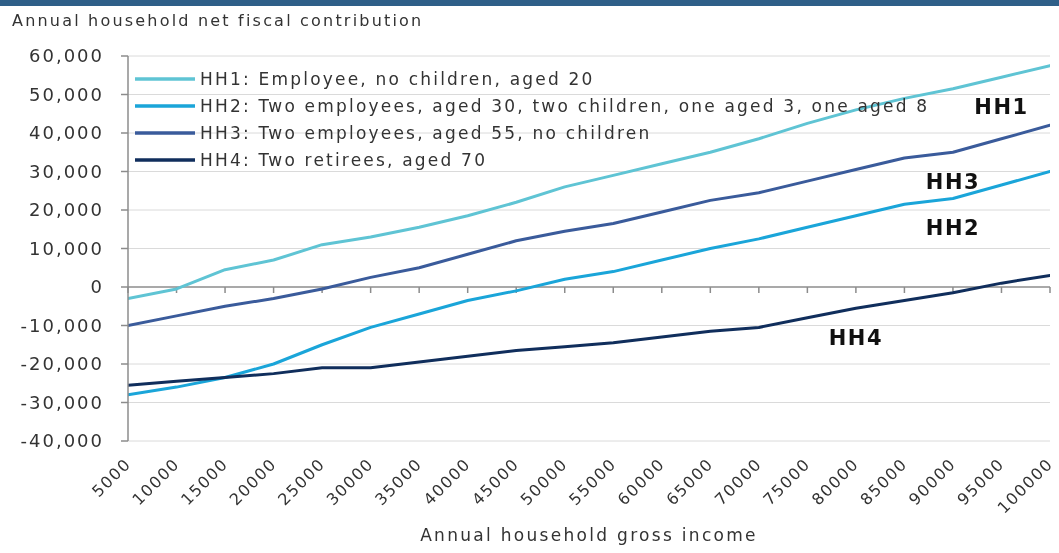  Describe the element at coordinates (66, 133) in the screenshot. I see `y-tick-label: 40,000` at that location.